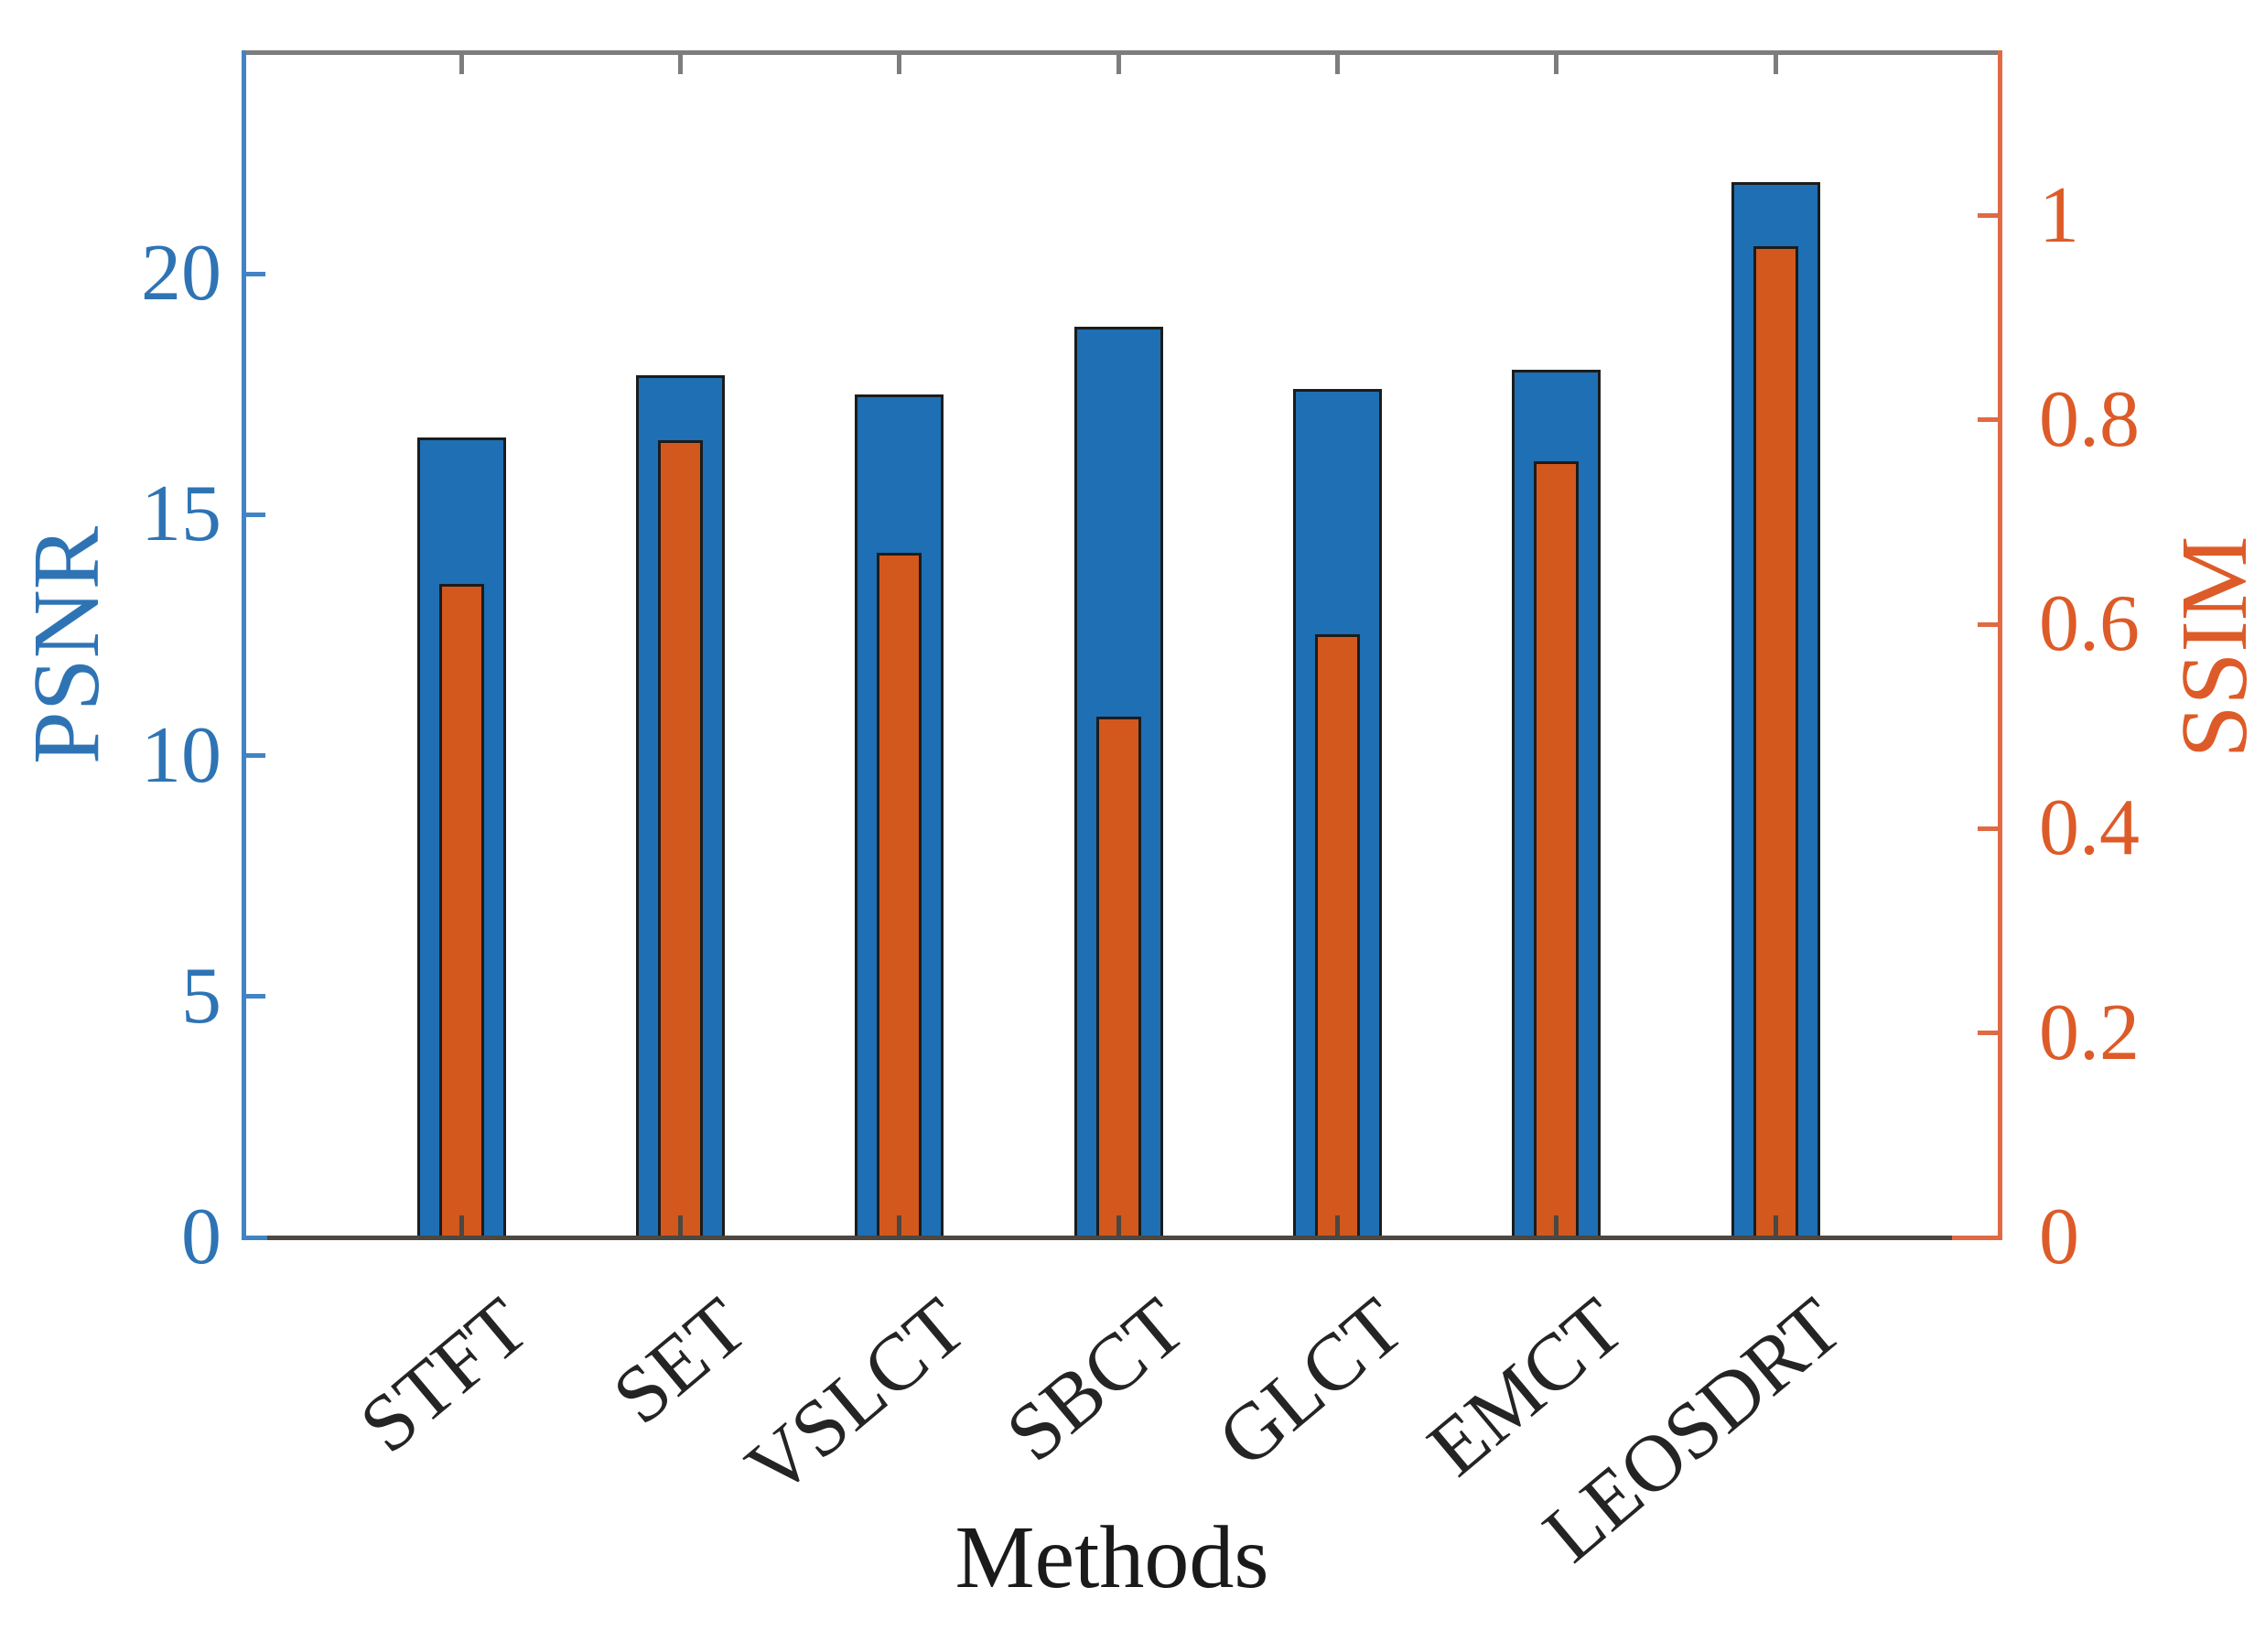  What do you see at coordinates (1337, 1226) in the screenshot?
I see `x-tick-bottom-glct` at bounding box center [1337, 1226].